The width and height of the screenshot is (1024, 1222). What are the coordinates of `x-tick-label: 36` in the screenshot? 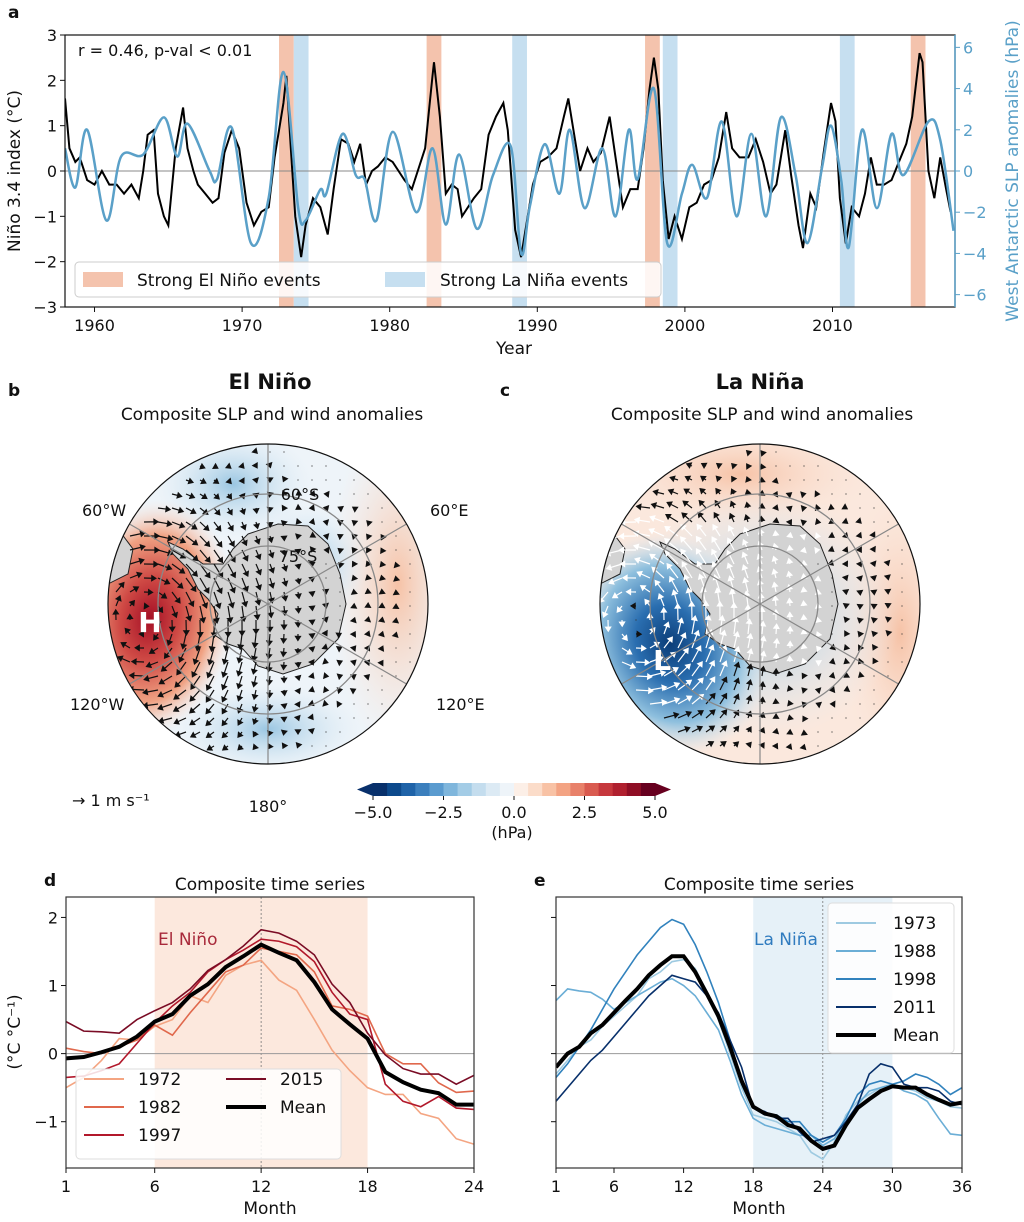 It's located at (962, 1186).